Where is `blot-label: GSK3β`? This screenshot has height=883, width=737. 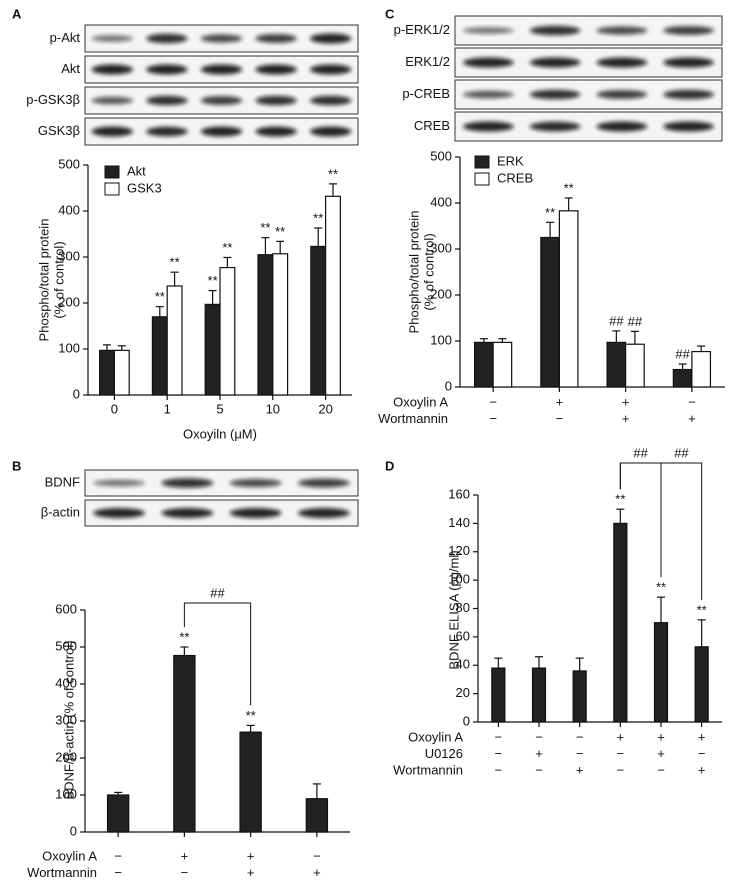
blot-label: GSK3β is located at coordinates (59, 130).